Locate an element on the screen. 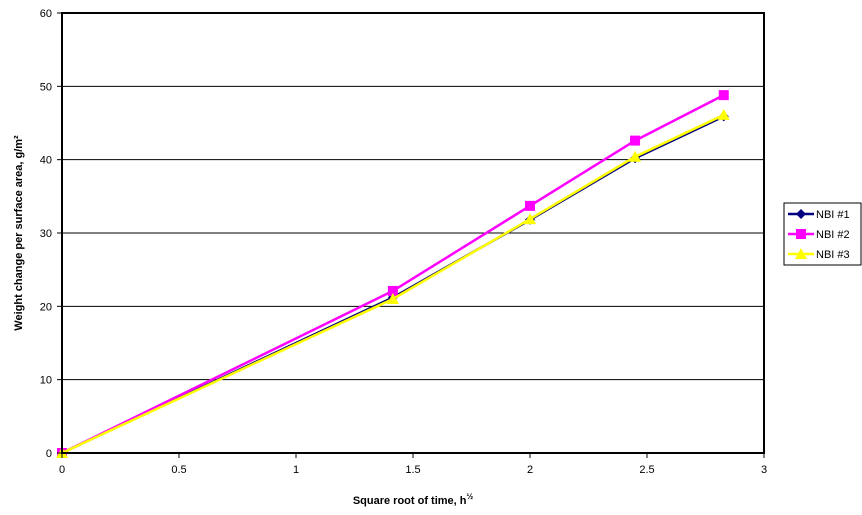 The height and width of the screenshot is (515, 862). legend-label: NBI #2 is located at coordinates (833, 235).